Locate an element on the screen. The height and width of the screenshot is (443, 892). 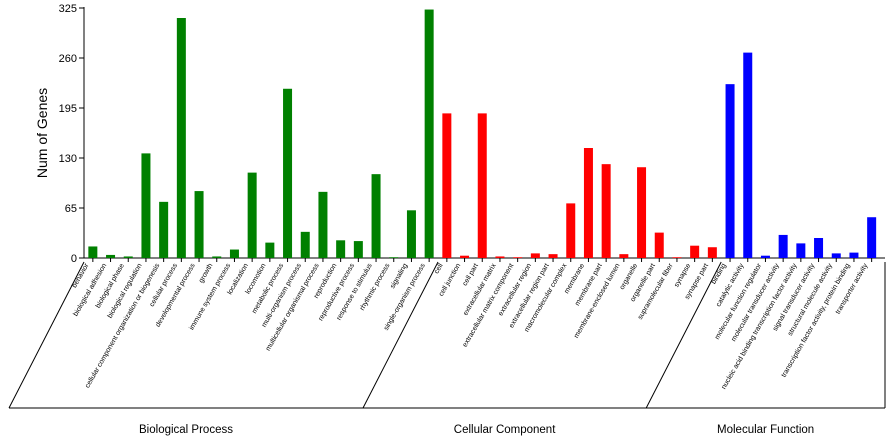
category-label: synapse is located at coordinates (682, 275).